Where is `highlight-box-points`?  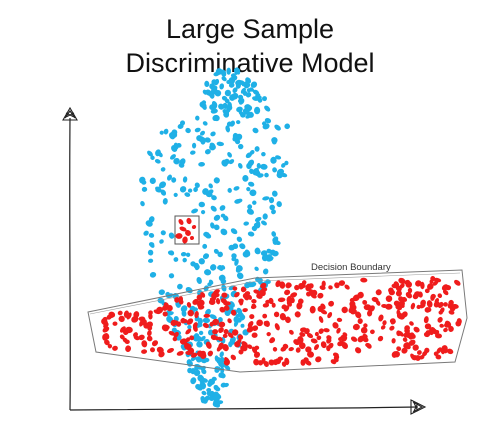
highlight-box-points is located at coordinates (186, 230).